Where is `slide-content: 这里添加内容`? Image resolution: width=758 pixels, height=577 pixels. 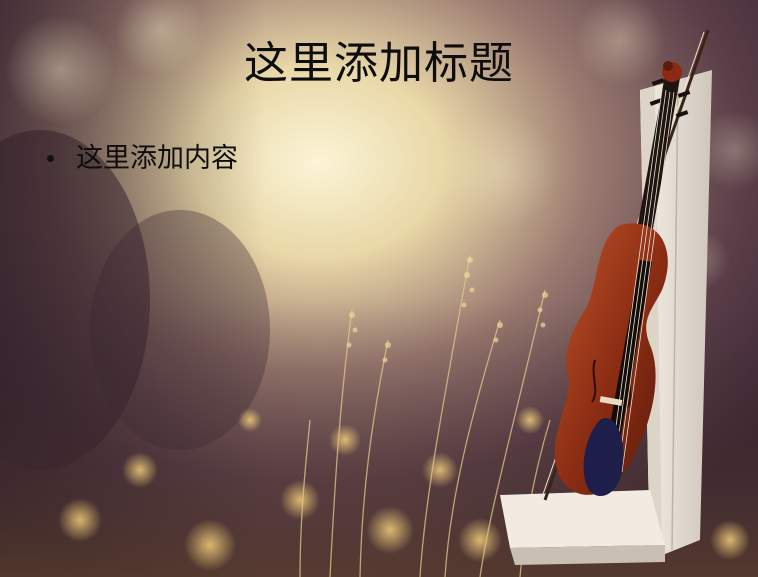 slide-content: 这里添加内容 is located at coordinates (290, 159).